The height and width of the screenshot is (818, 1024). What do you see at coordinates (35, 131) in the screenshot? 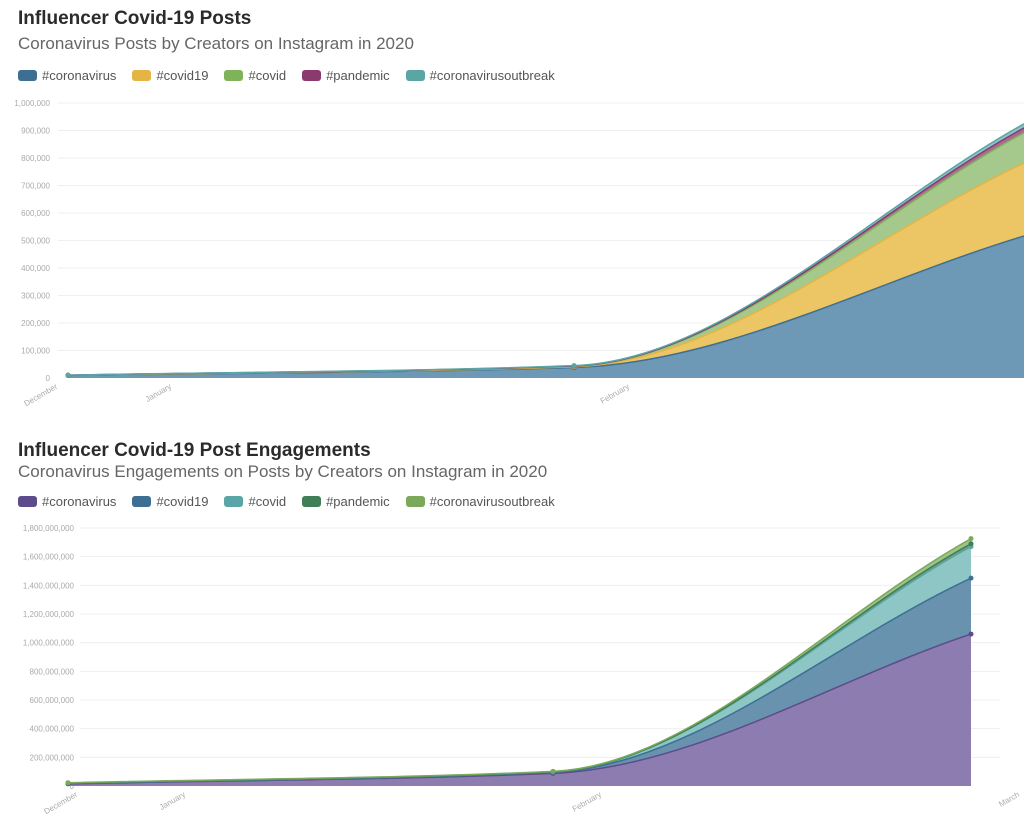
I see `y-tick-label: 900,000` at bounding box center [35, 131].